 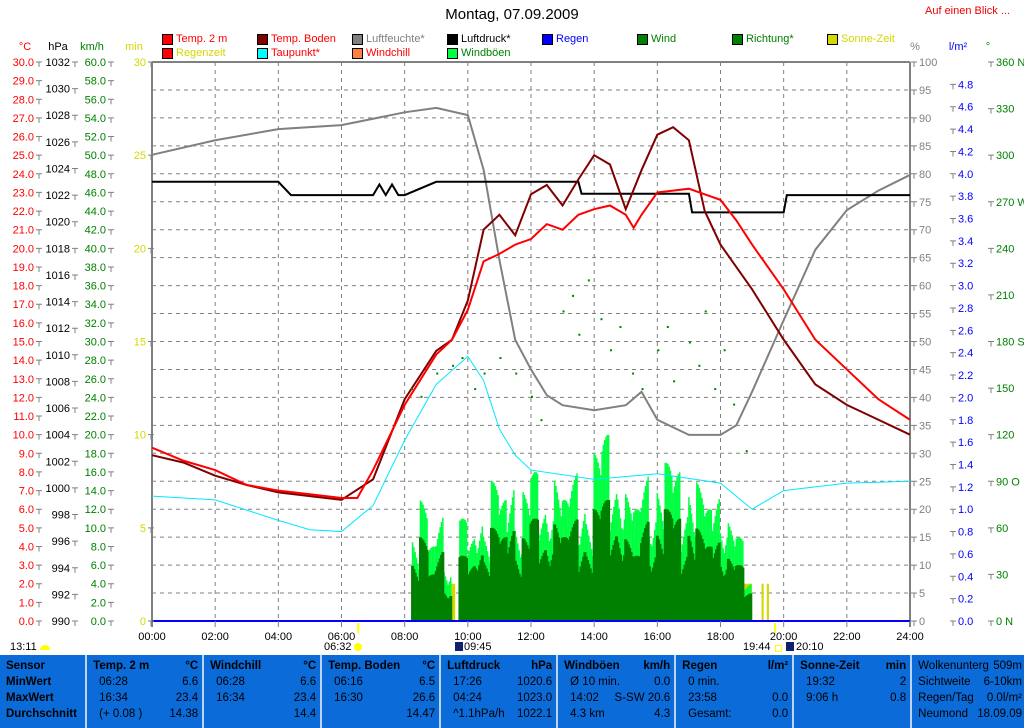 What do you see at coordinates (58, 196) in the screenshot?
I see `pressure-axis-label: 1022` at bounding box center [58, 196].